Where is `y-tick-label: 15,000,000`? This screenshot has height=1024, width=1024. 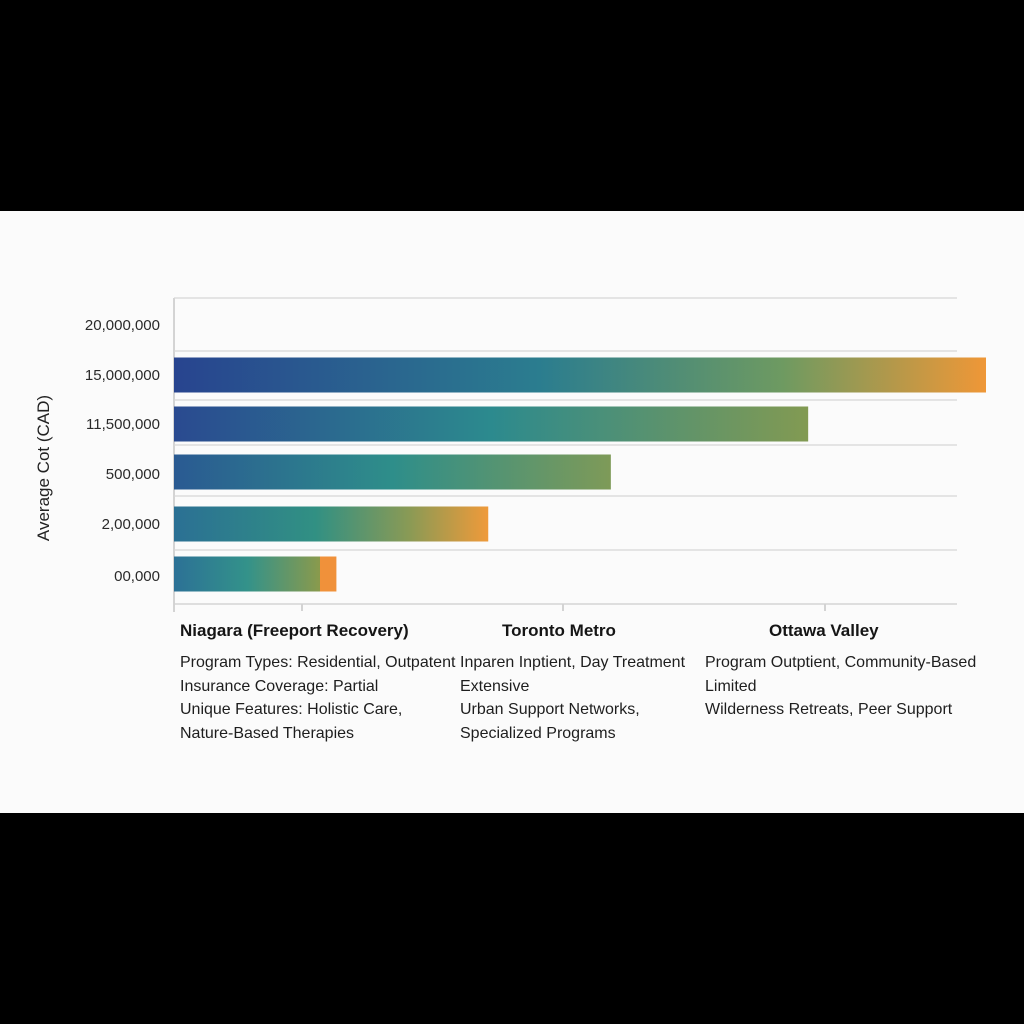
y-tick-label: 15,000,000 is located at coordinates (122, 375).